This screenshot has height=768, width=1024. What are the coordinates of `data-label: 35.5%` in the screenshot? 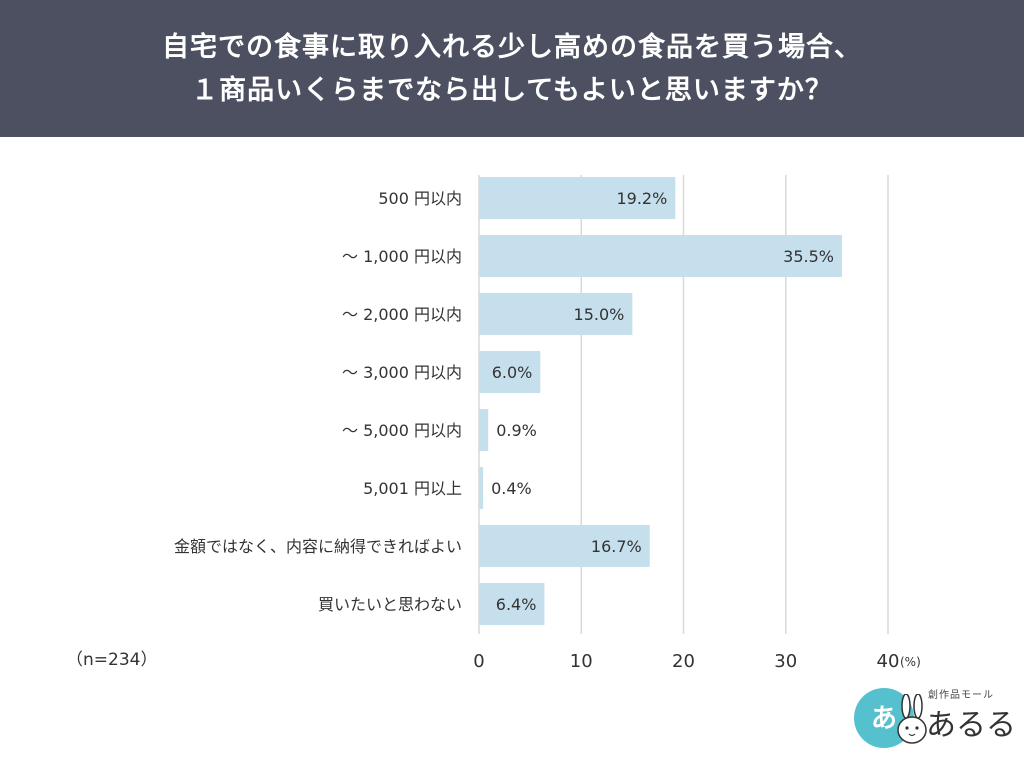 It's located at (808, 256).